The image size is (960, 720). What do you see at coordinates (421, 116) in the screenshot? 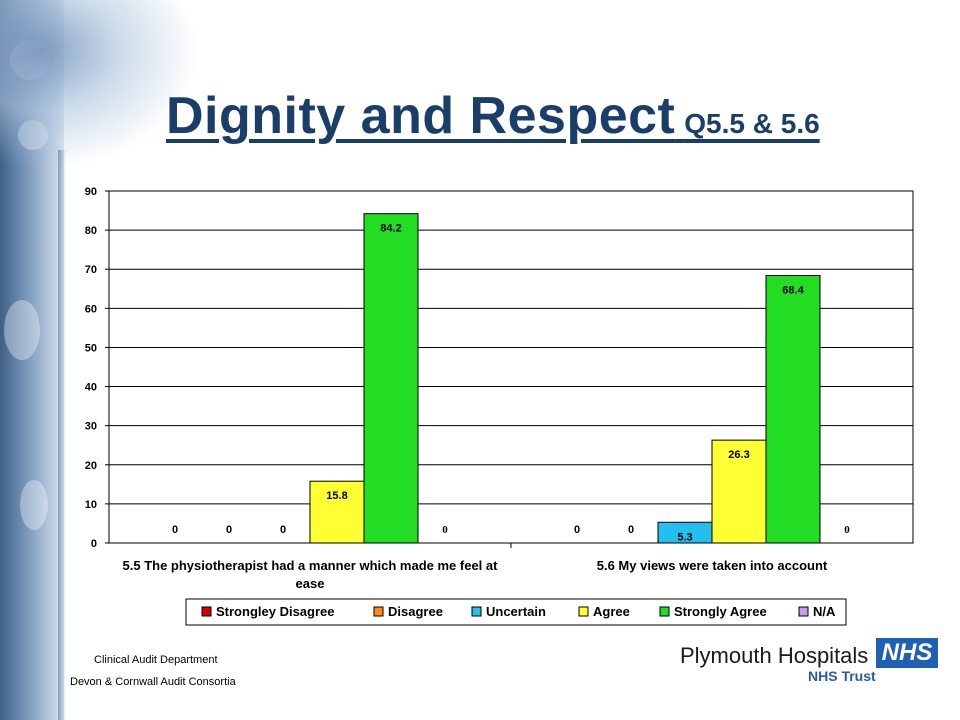
I see `title-main: Dignity and Respect` at bounding box center [421, 116].